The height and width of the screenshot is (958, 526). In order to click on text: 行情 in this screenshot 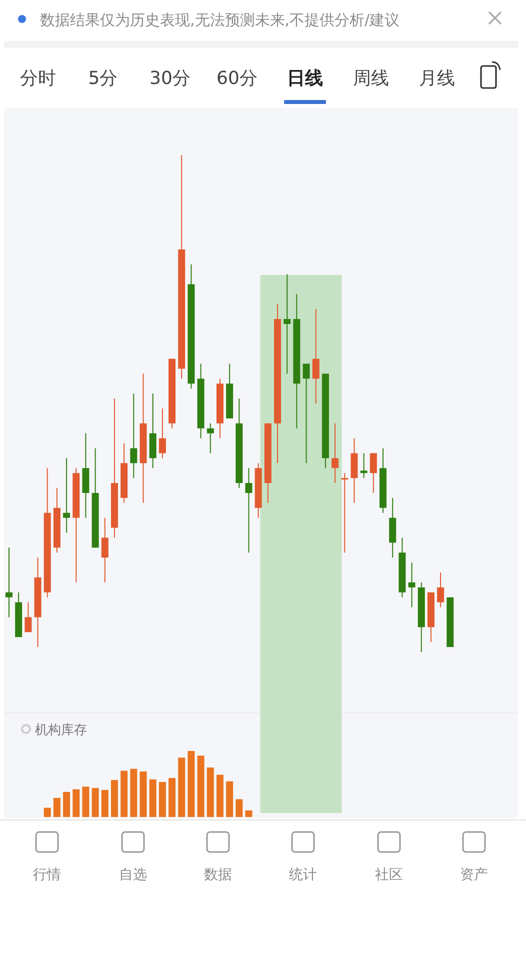, I will do `click(47, 875)`.